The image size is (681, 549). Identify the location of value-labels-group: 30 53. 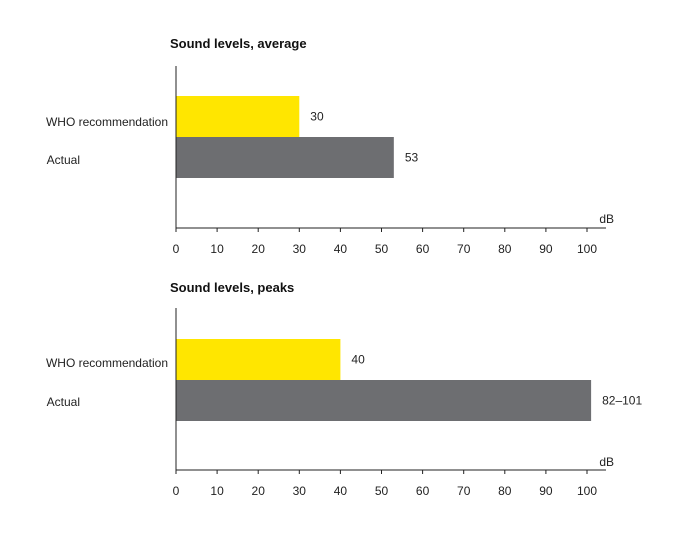
(364, 137).